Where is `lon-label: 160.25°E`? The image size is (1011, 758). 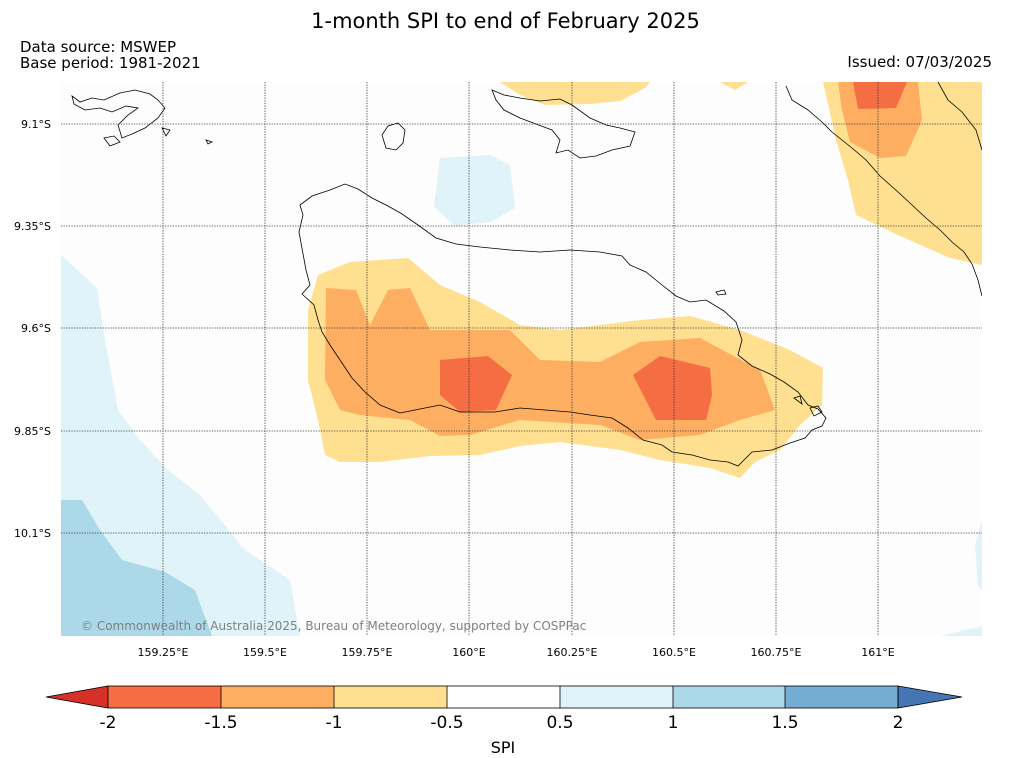 lon-label: 160.25°E is located at coordinates (572, 652).